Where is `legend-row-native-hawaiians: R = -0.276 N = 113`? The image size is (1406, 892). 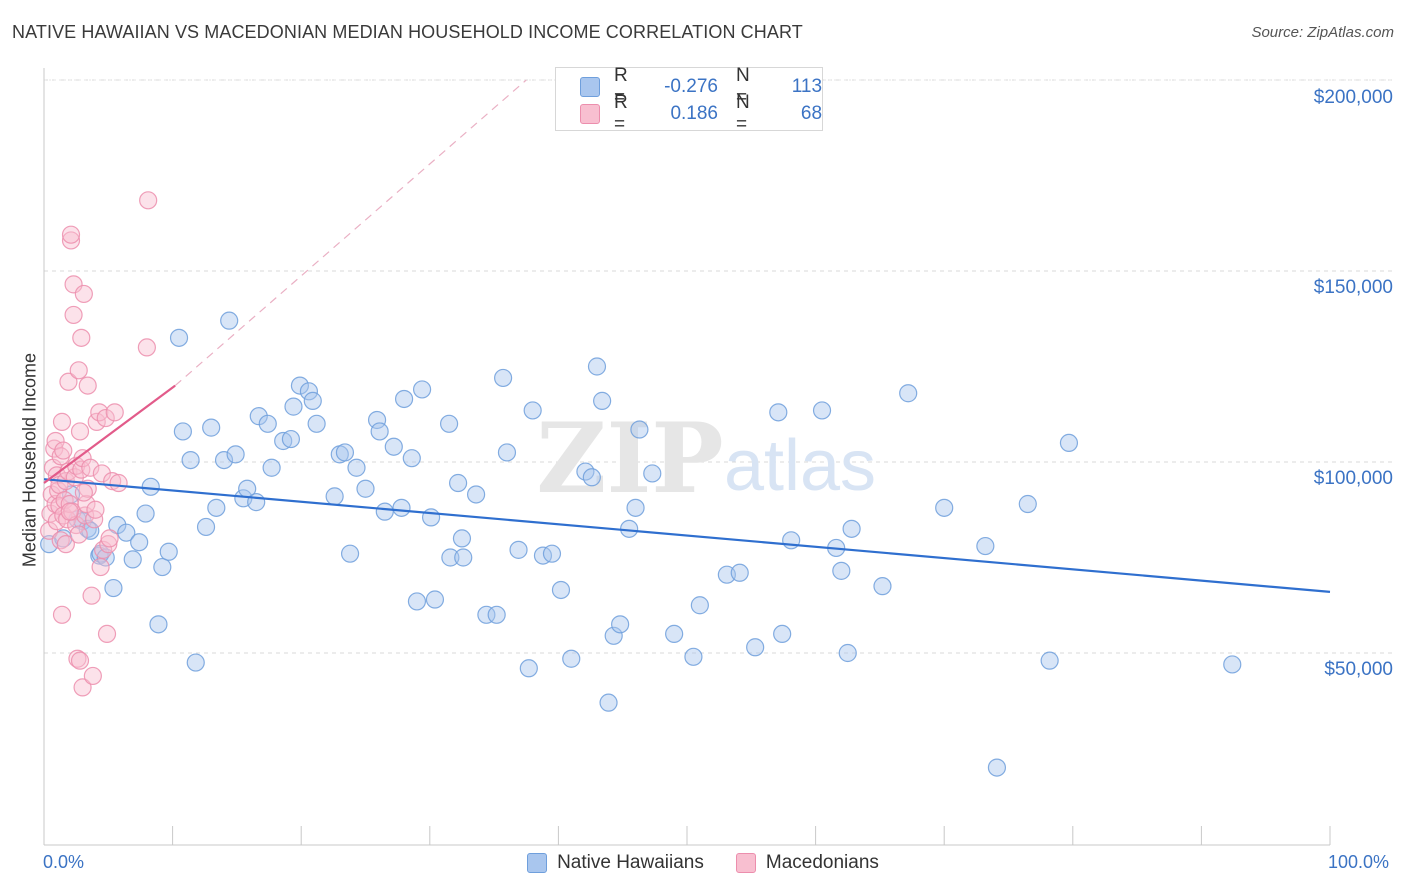 legend-row-native-hawaiians: R = -0.276 N = 113 is located at coordinates (701, 86).